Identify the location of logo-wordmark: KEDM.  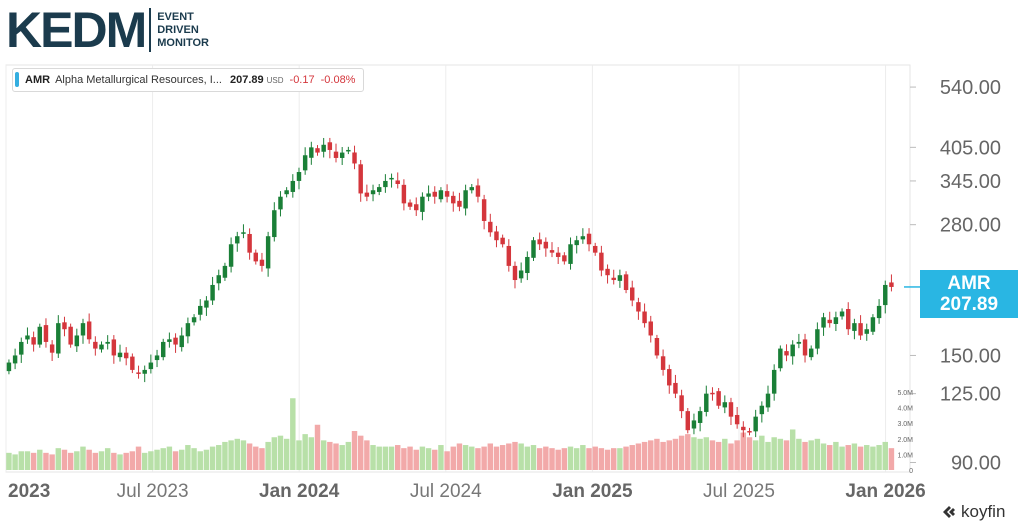
(76, 30).